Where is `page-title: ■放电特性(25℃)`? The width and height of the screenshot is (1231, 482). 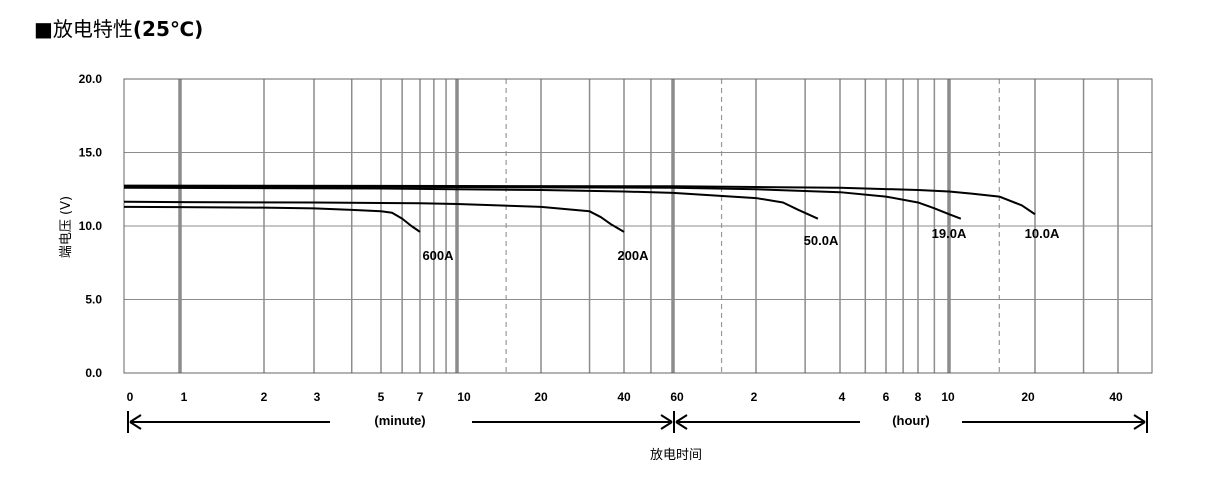 page-title: ■放电特性(25℃) is located at coordinates (118, 29).